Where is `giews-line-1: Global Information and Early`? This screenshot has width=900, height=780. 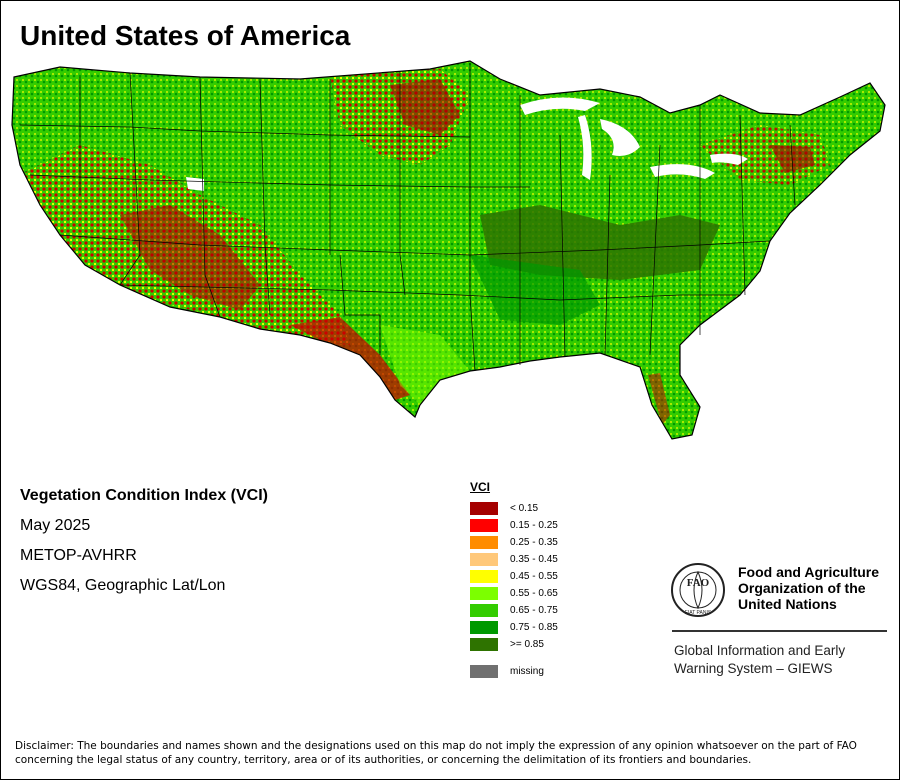
giews-line-1: Global Information and Early is located at coordinates (760, 650).